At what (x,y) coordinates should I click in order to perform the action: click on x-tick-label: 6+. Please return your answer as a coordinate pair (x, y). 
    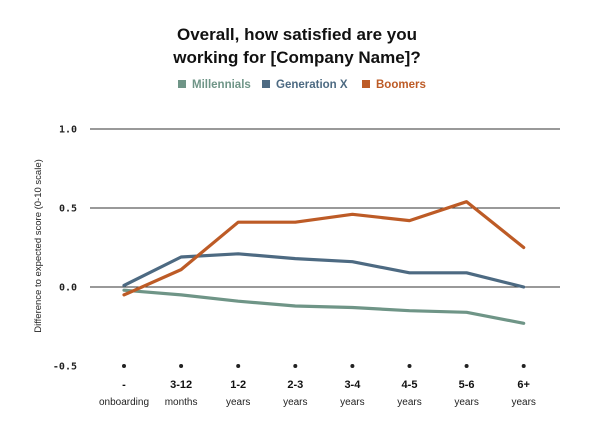
    Looking at the image, I should click on (523, 385).